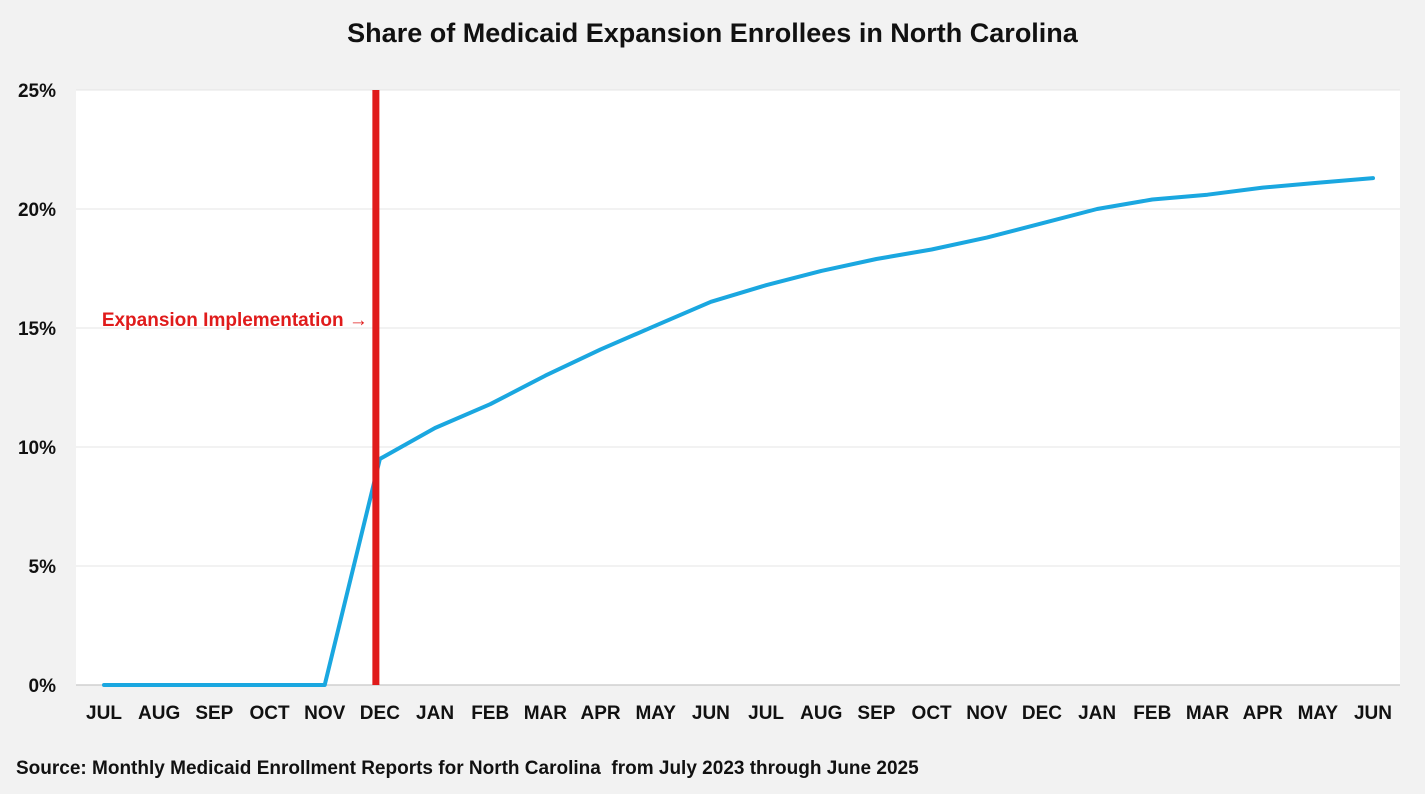  What do you see at coordinates (43, 567) in the screenshot?
I see `y-tick-label: 5%` at bounding box center [43, 567].